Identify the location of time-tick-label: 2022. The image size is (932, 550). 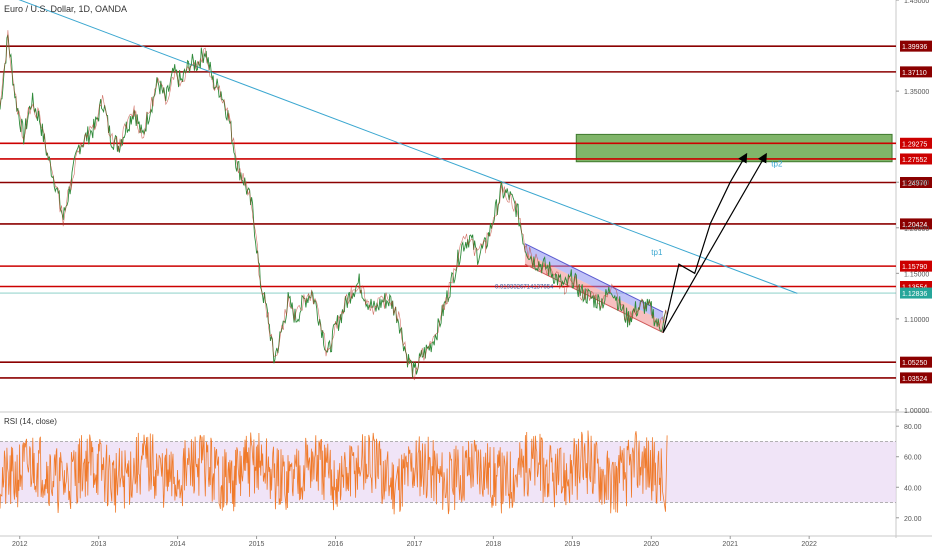
(809, 544).